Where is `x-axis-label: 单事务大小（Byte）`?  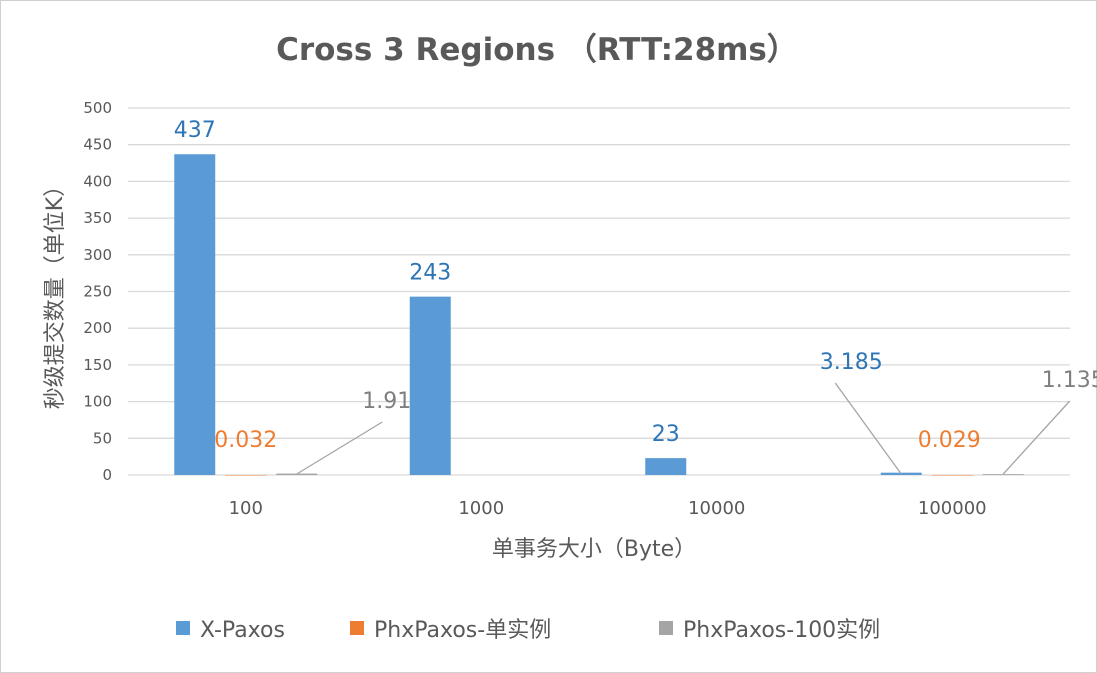
x-axis-label: 单事务大小（Byte） is located at coordinates (594, 549).